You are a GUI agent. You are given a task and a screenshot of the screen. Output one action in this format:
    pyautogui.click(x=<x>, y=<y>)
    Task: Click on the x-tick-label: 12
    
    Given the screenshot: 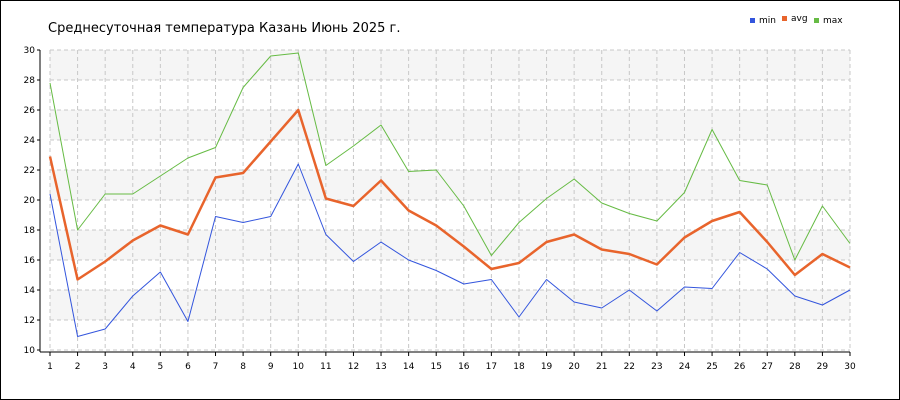 What is the action you would take?
    pyautogui.click(x=353, y=367)
    